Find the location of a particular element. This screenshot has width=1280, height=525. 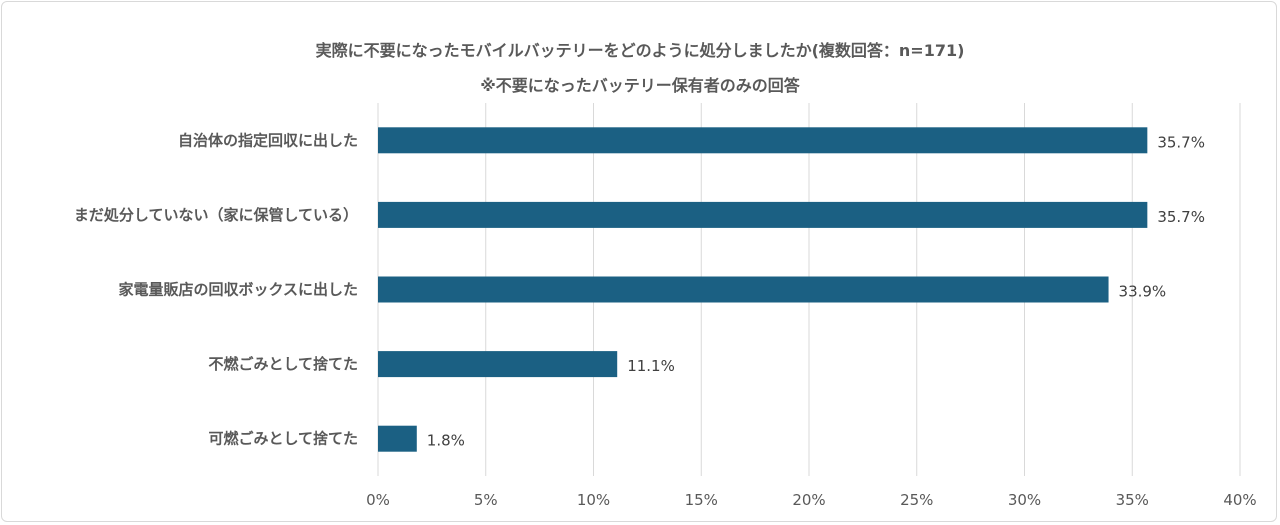

x-tick-label: 40% is located at coordinates (1239, 500).